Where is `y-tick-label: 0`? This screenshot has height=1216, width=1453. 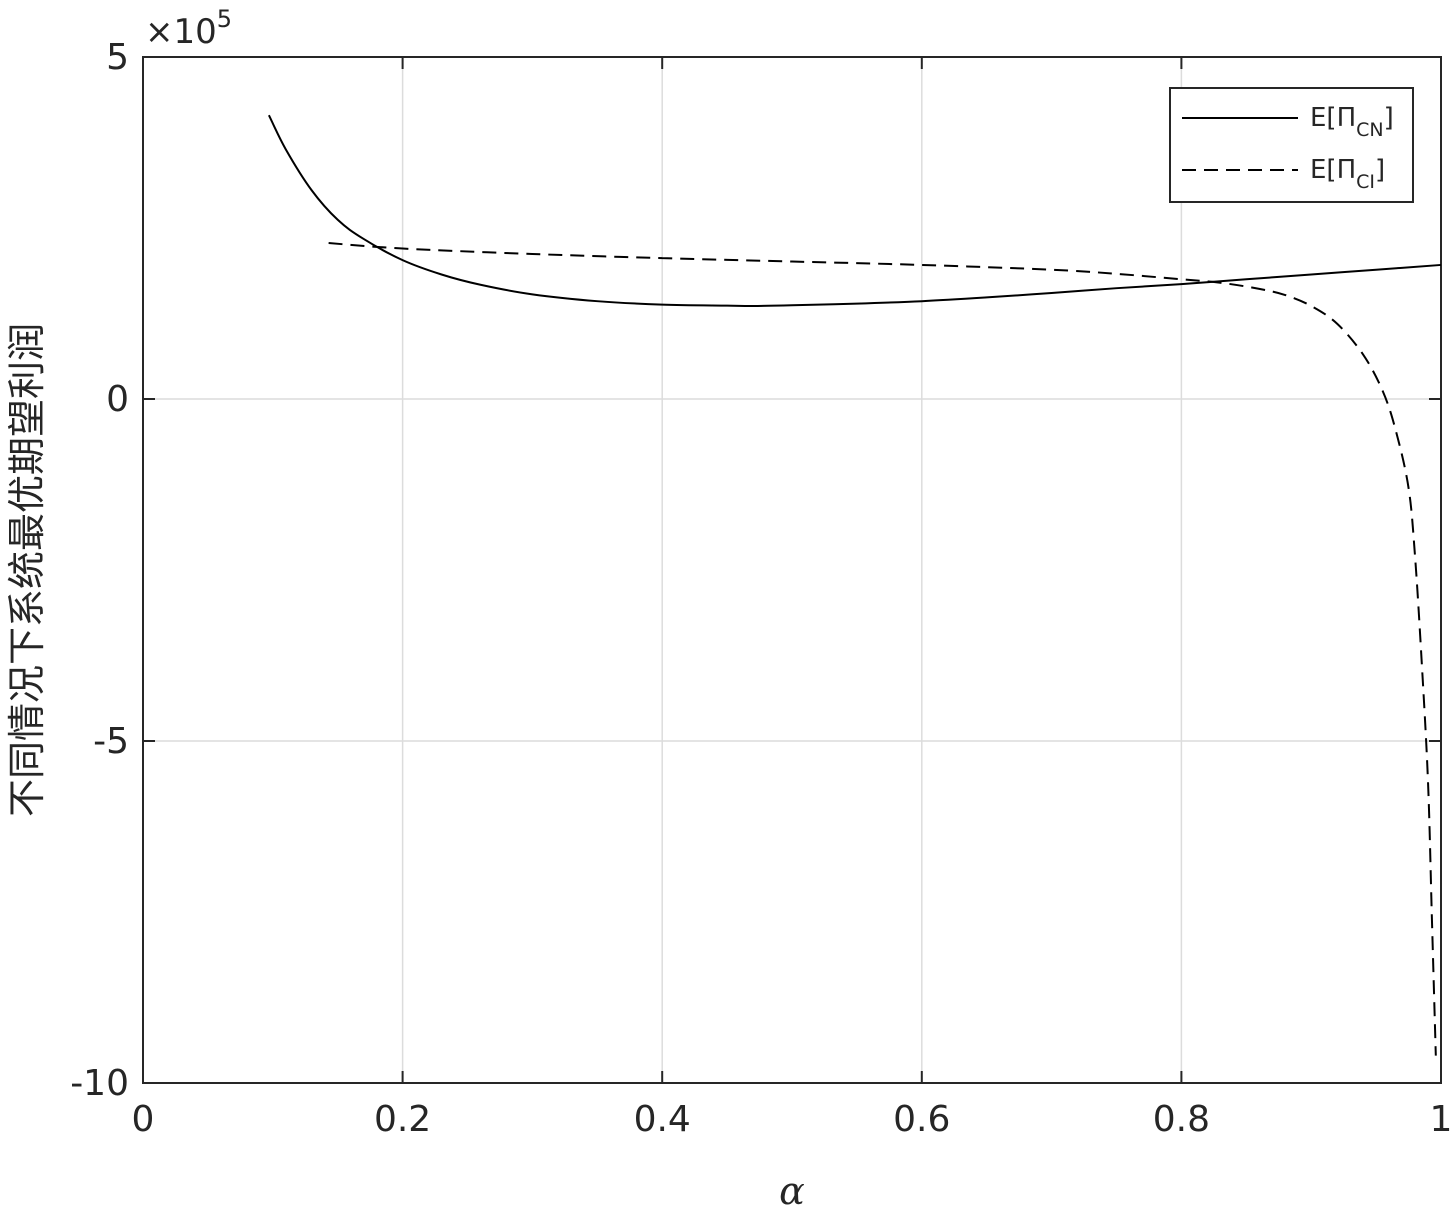 y-tick-label: 0 is located at coordinates (117, 399).